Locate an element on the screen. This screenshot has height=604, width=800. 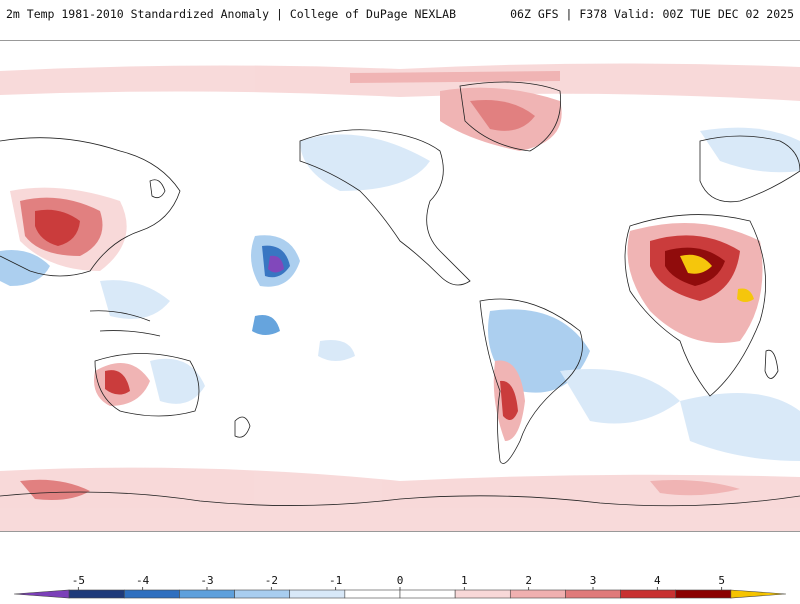
australia-core is located at coordinates (117, 382).